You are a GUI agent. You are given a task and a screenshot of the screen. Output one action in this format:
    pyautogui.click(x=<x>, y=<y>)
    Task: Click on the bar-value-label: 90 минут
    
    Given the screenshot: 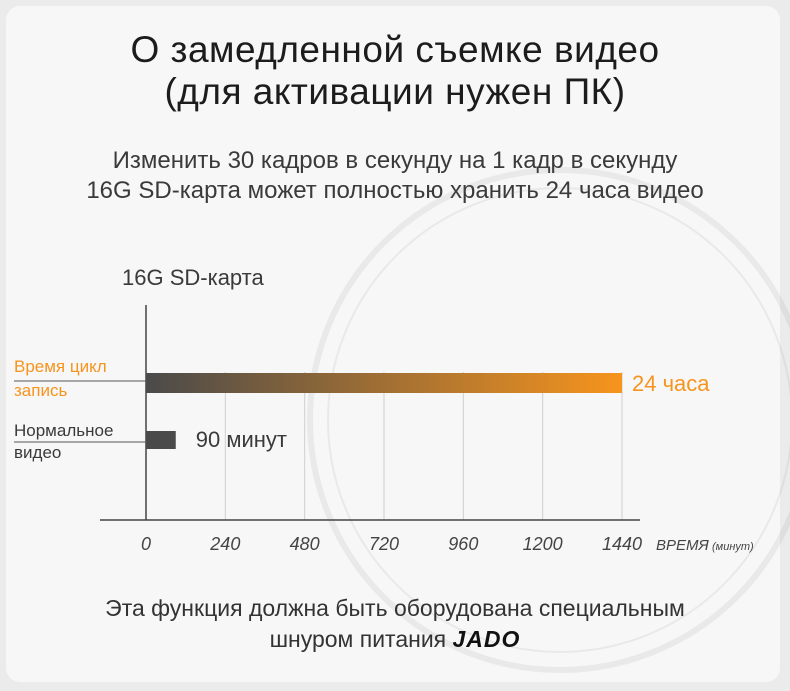 What is the action you would take?
    pyautogui.click(x=241, y=439)
    